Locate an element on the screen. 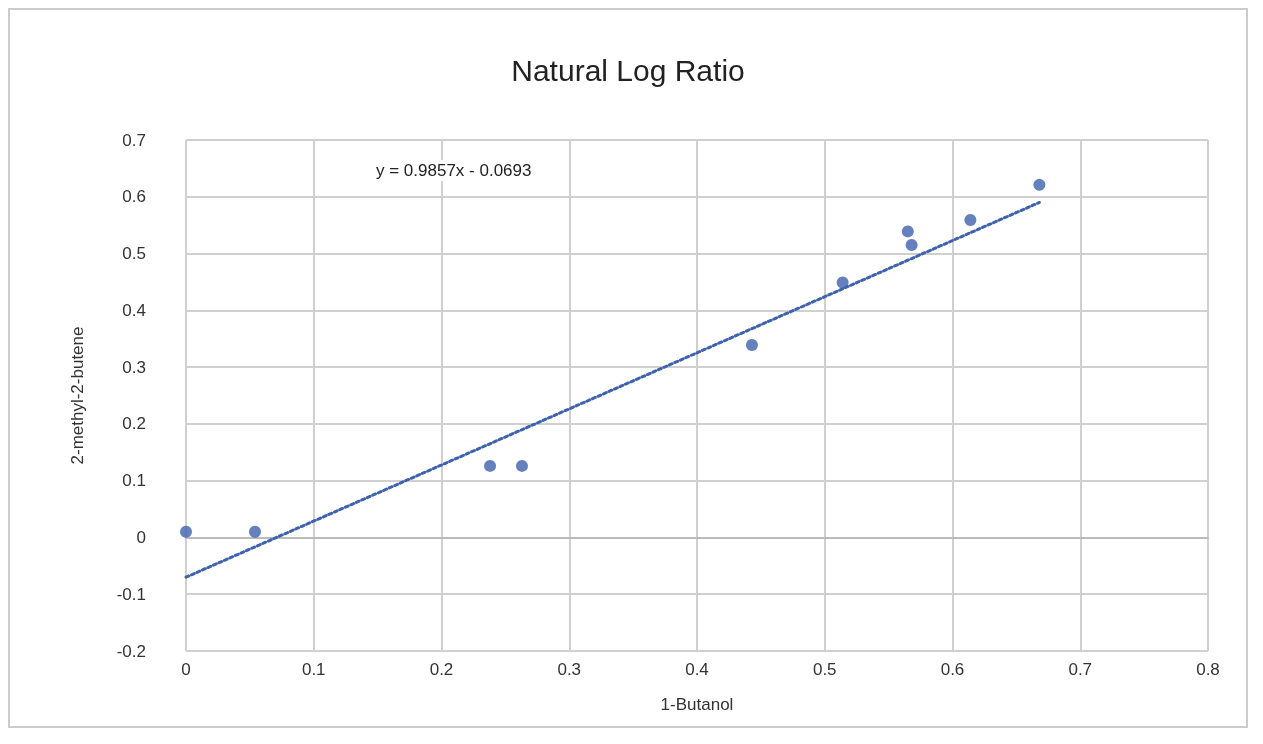 The width and height of the screenshot is (1263, 744). x-tick-label: 0.6 is located at coordinates (952, 669).